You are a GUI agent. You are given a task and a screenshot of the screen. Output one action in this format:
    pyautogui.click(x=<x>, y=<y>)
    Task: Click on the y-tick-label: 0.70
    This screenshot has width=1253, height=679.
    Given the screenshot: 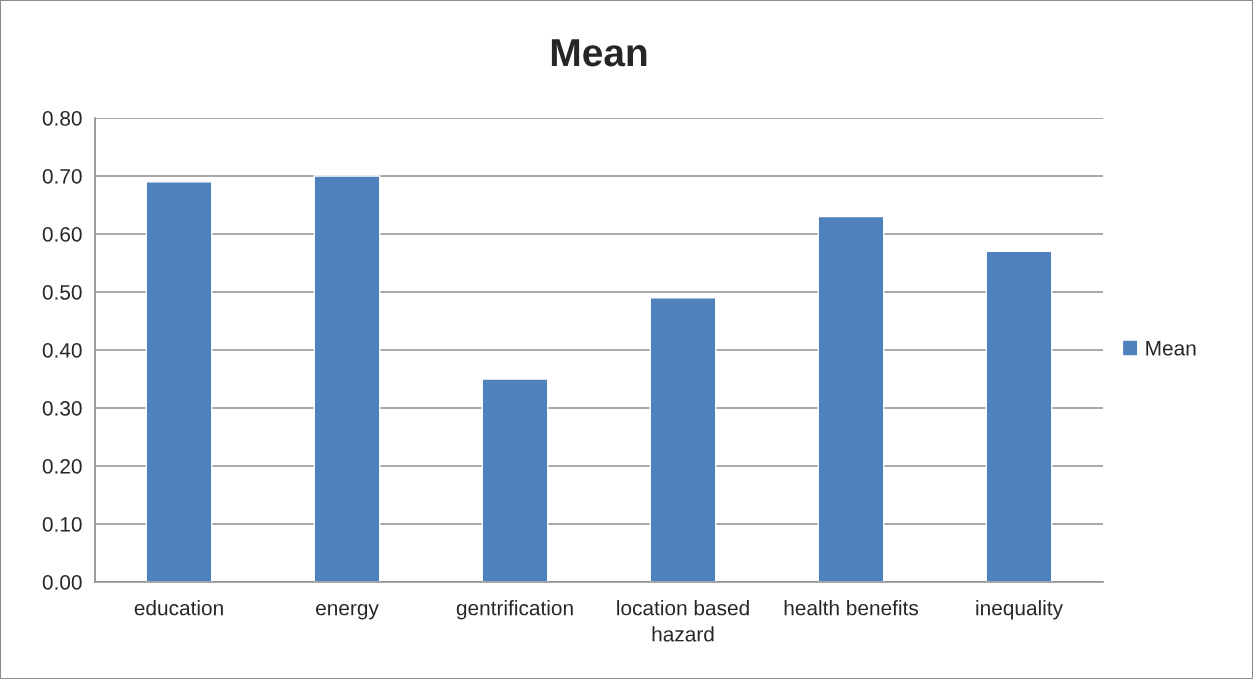 What is the action you would take?
    pyautogui.click(x=62, y=176)
    